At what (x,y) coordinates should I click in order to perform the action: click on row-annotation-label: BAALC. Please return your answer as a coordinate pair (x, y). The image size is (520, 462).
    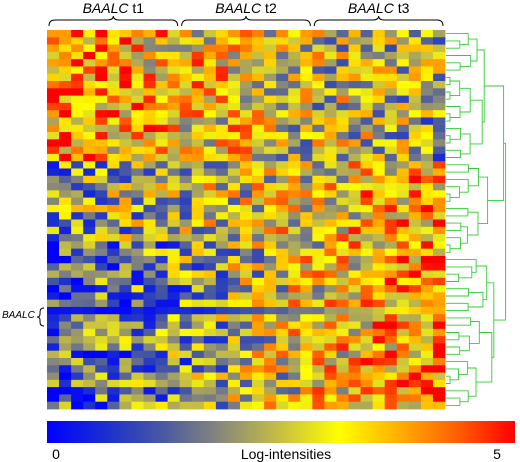
    Looking at the image, I should click on (19, 315).